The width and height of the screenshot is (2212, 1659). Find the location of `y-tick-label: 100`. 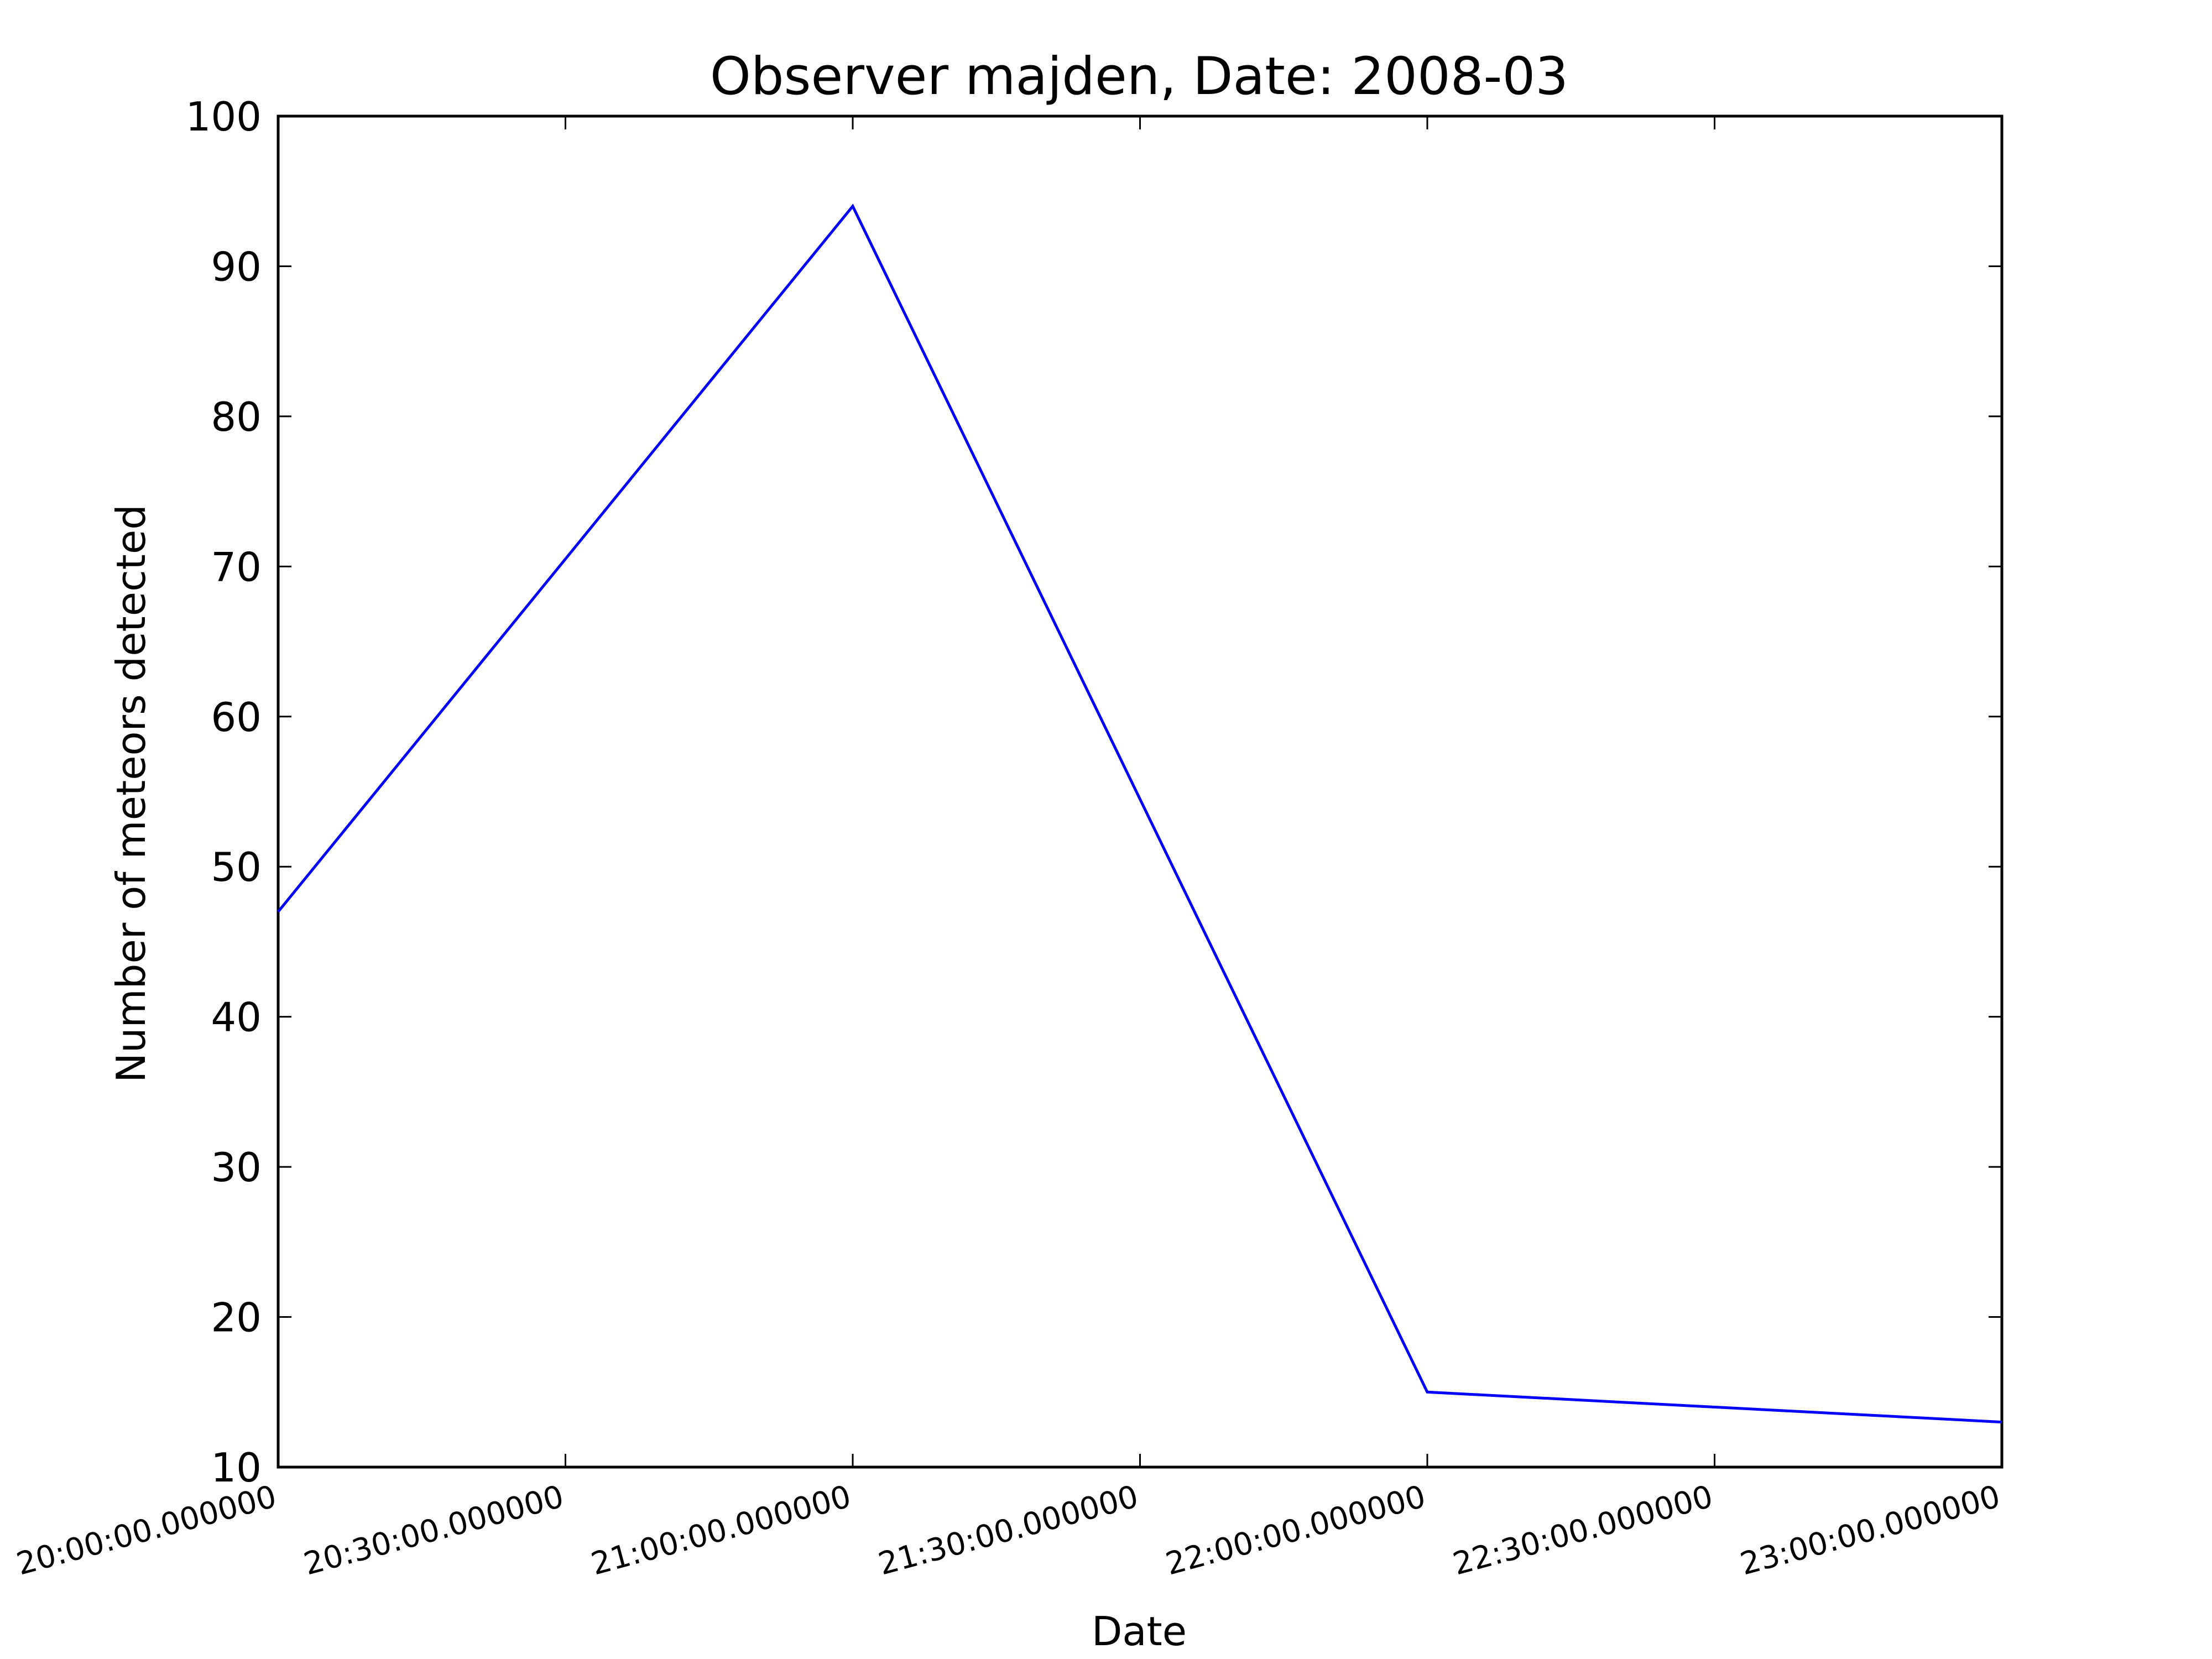

y-tick-label: 100 is located at coordinates (224, 117).